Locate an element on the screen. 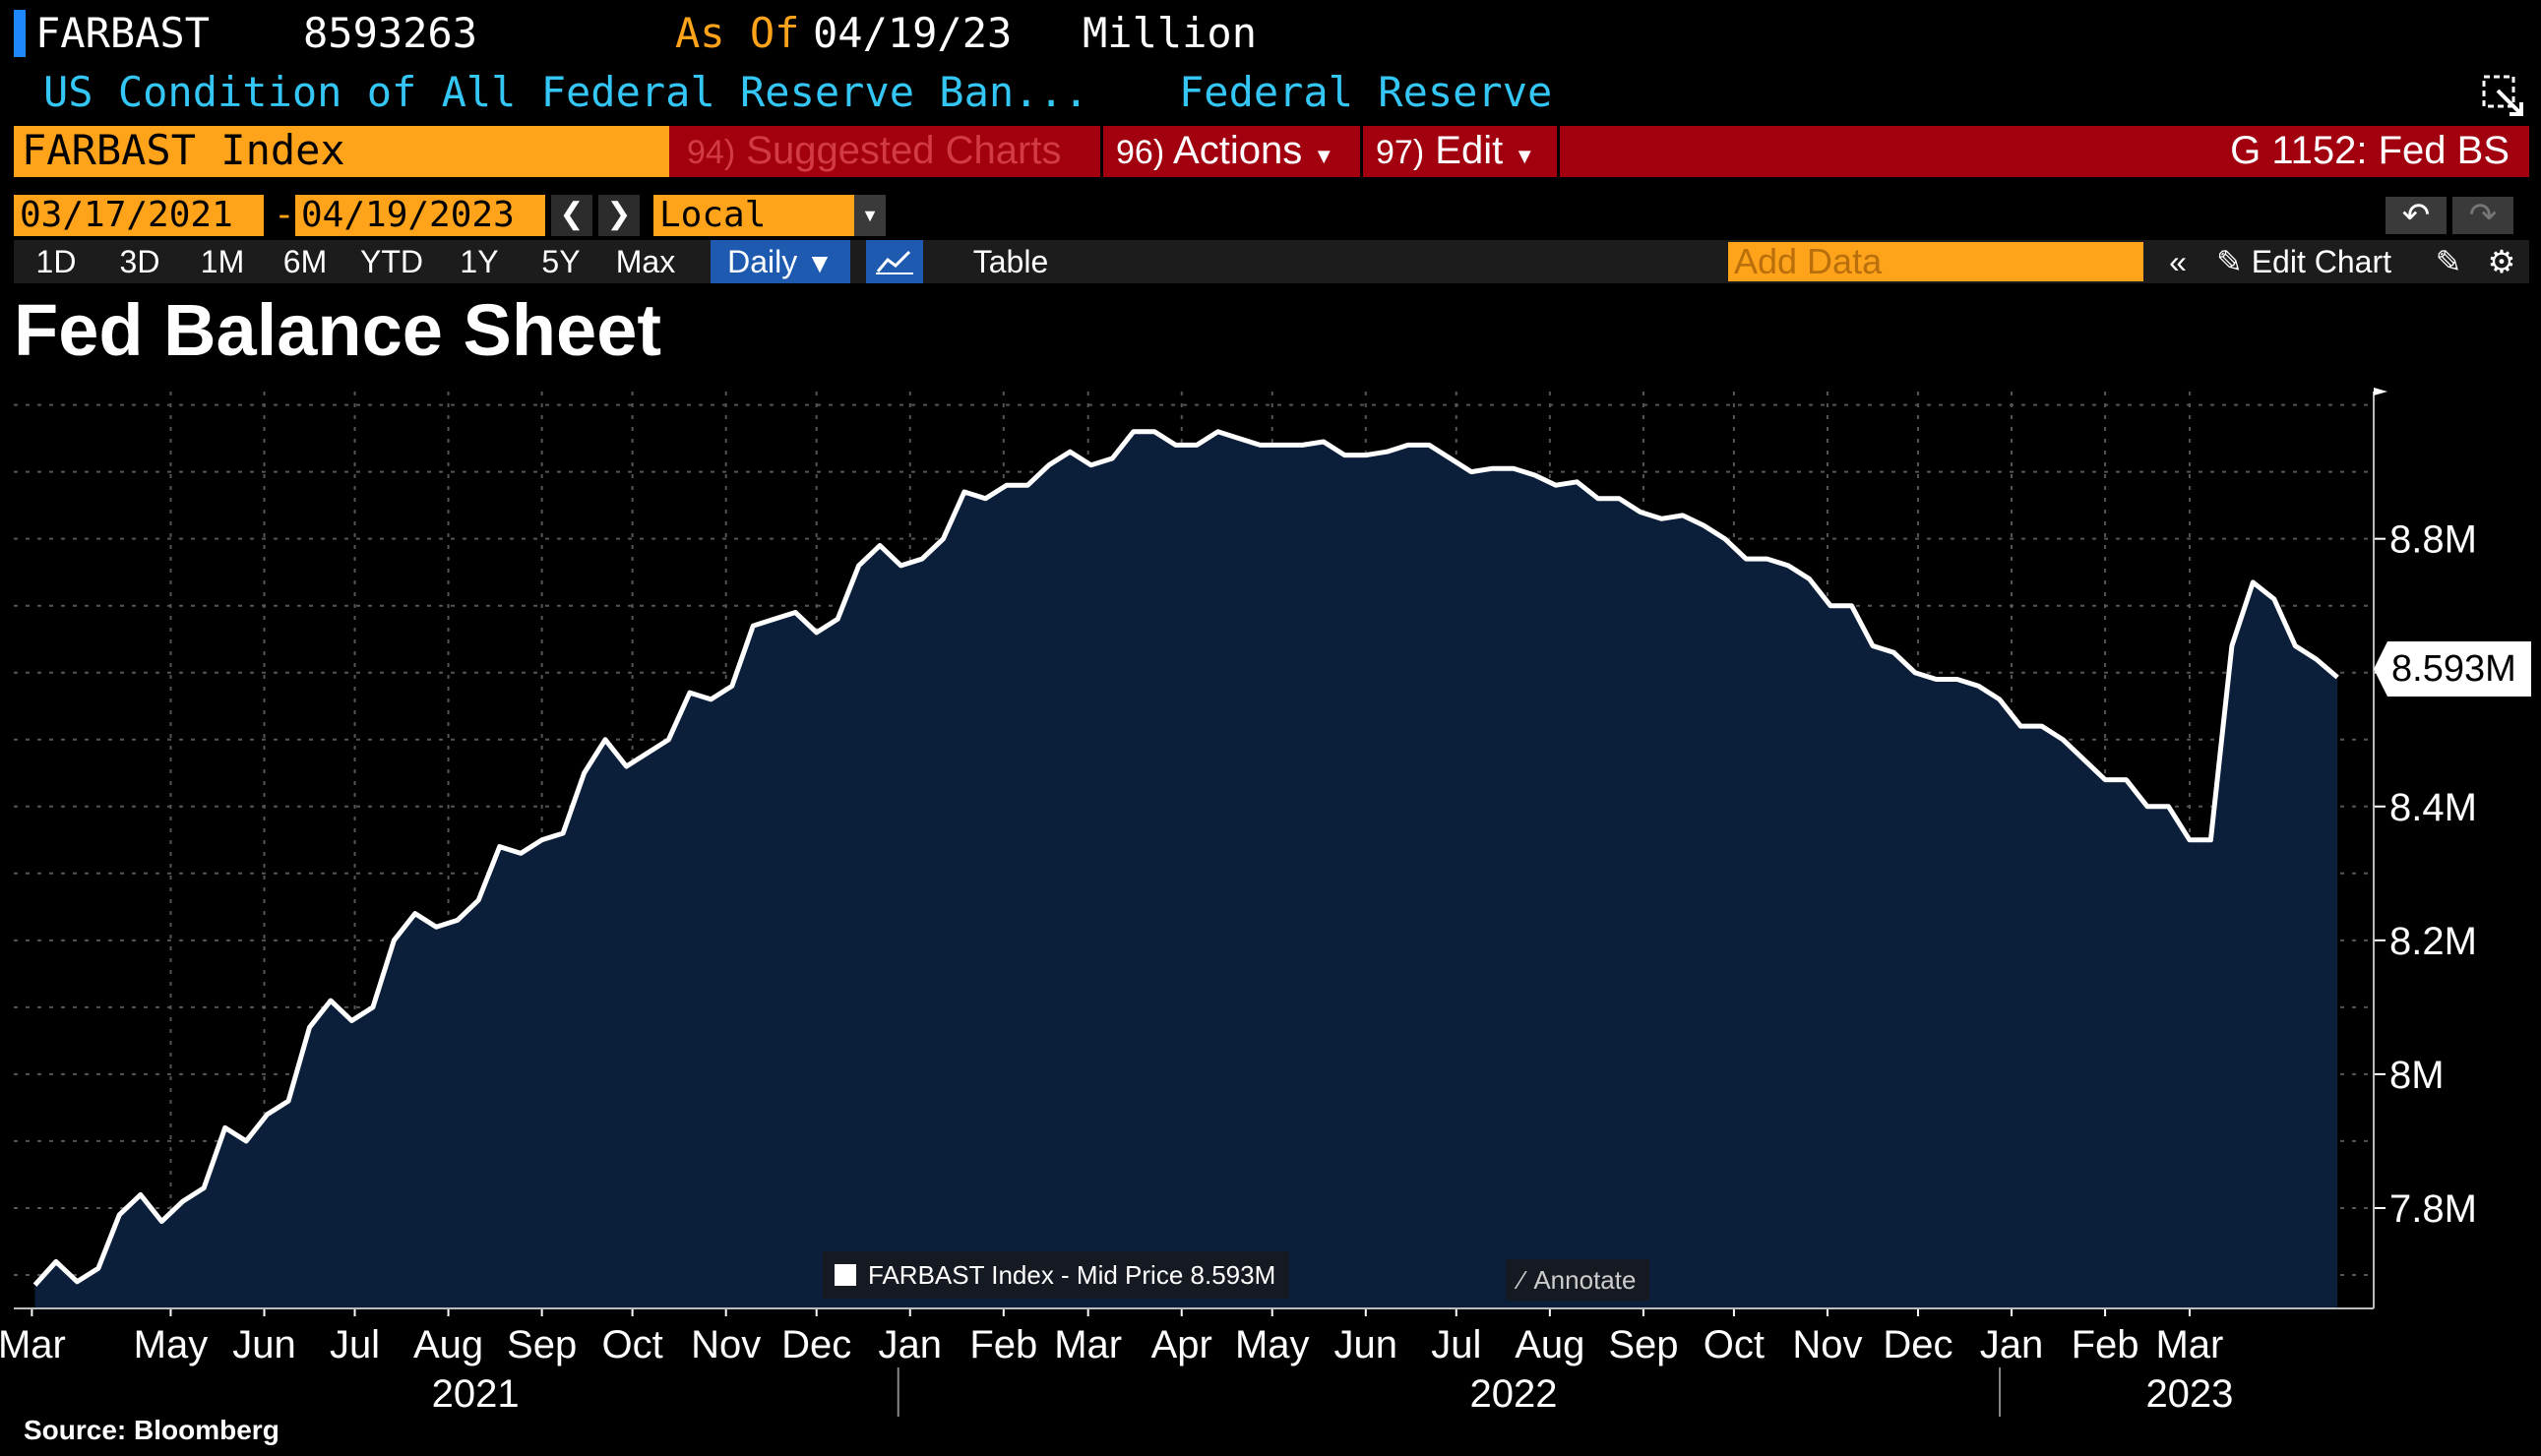 The width and height of the screenshot is (2541, 1456). edit-button: 97) Edit ▼ is located at coordinates (1460, 151).